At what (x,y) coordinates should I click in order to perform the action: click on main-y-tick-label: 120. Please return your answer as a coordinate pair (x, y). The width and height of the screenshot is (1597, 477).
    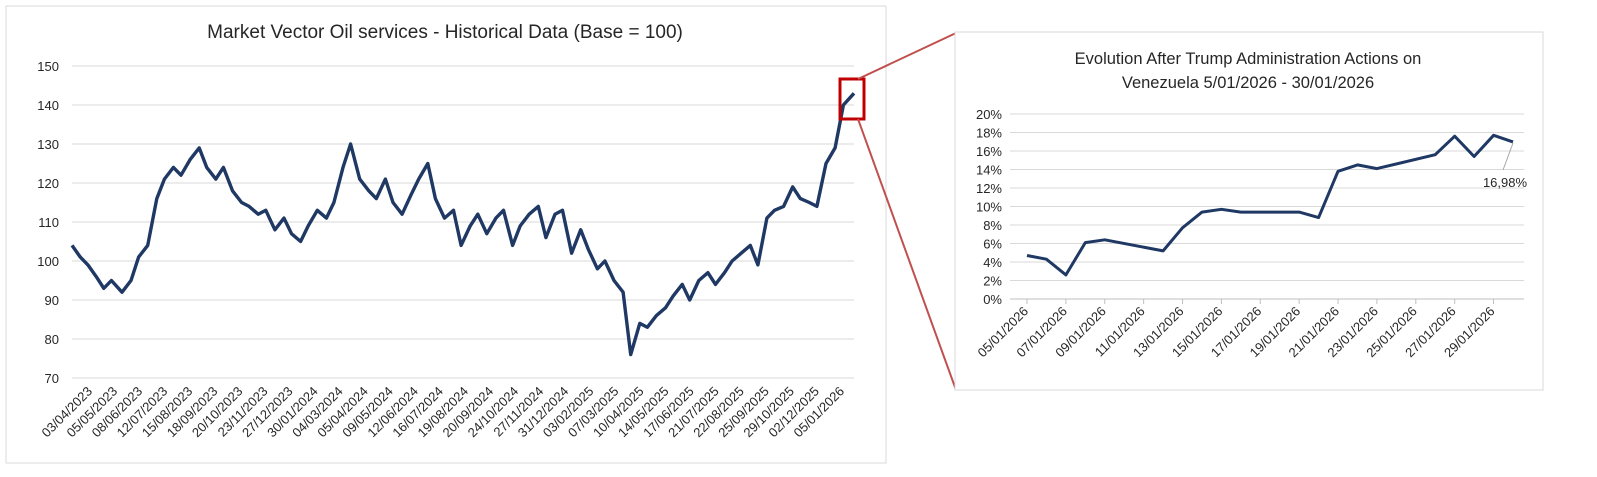
    Looking at the image, I should click on (48, 183).